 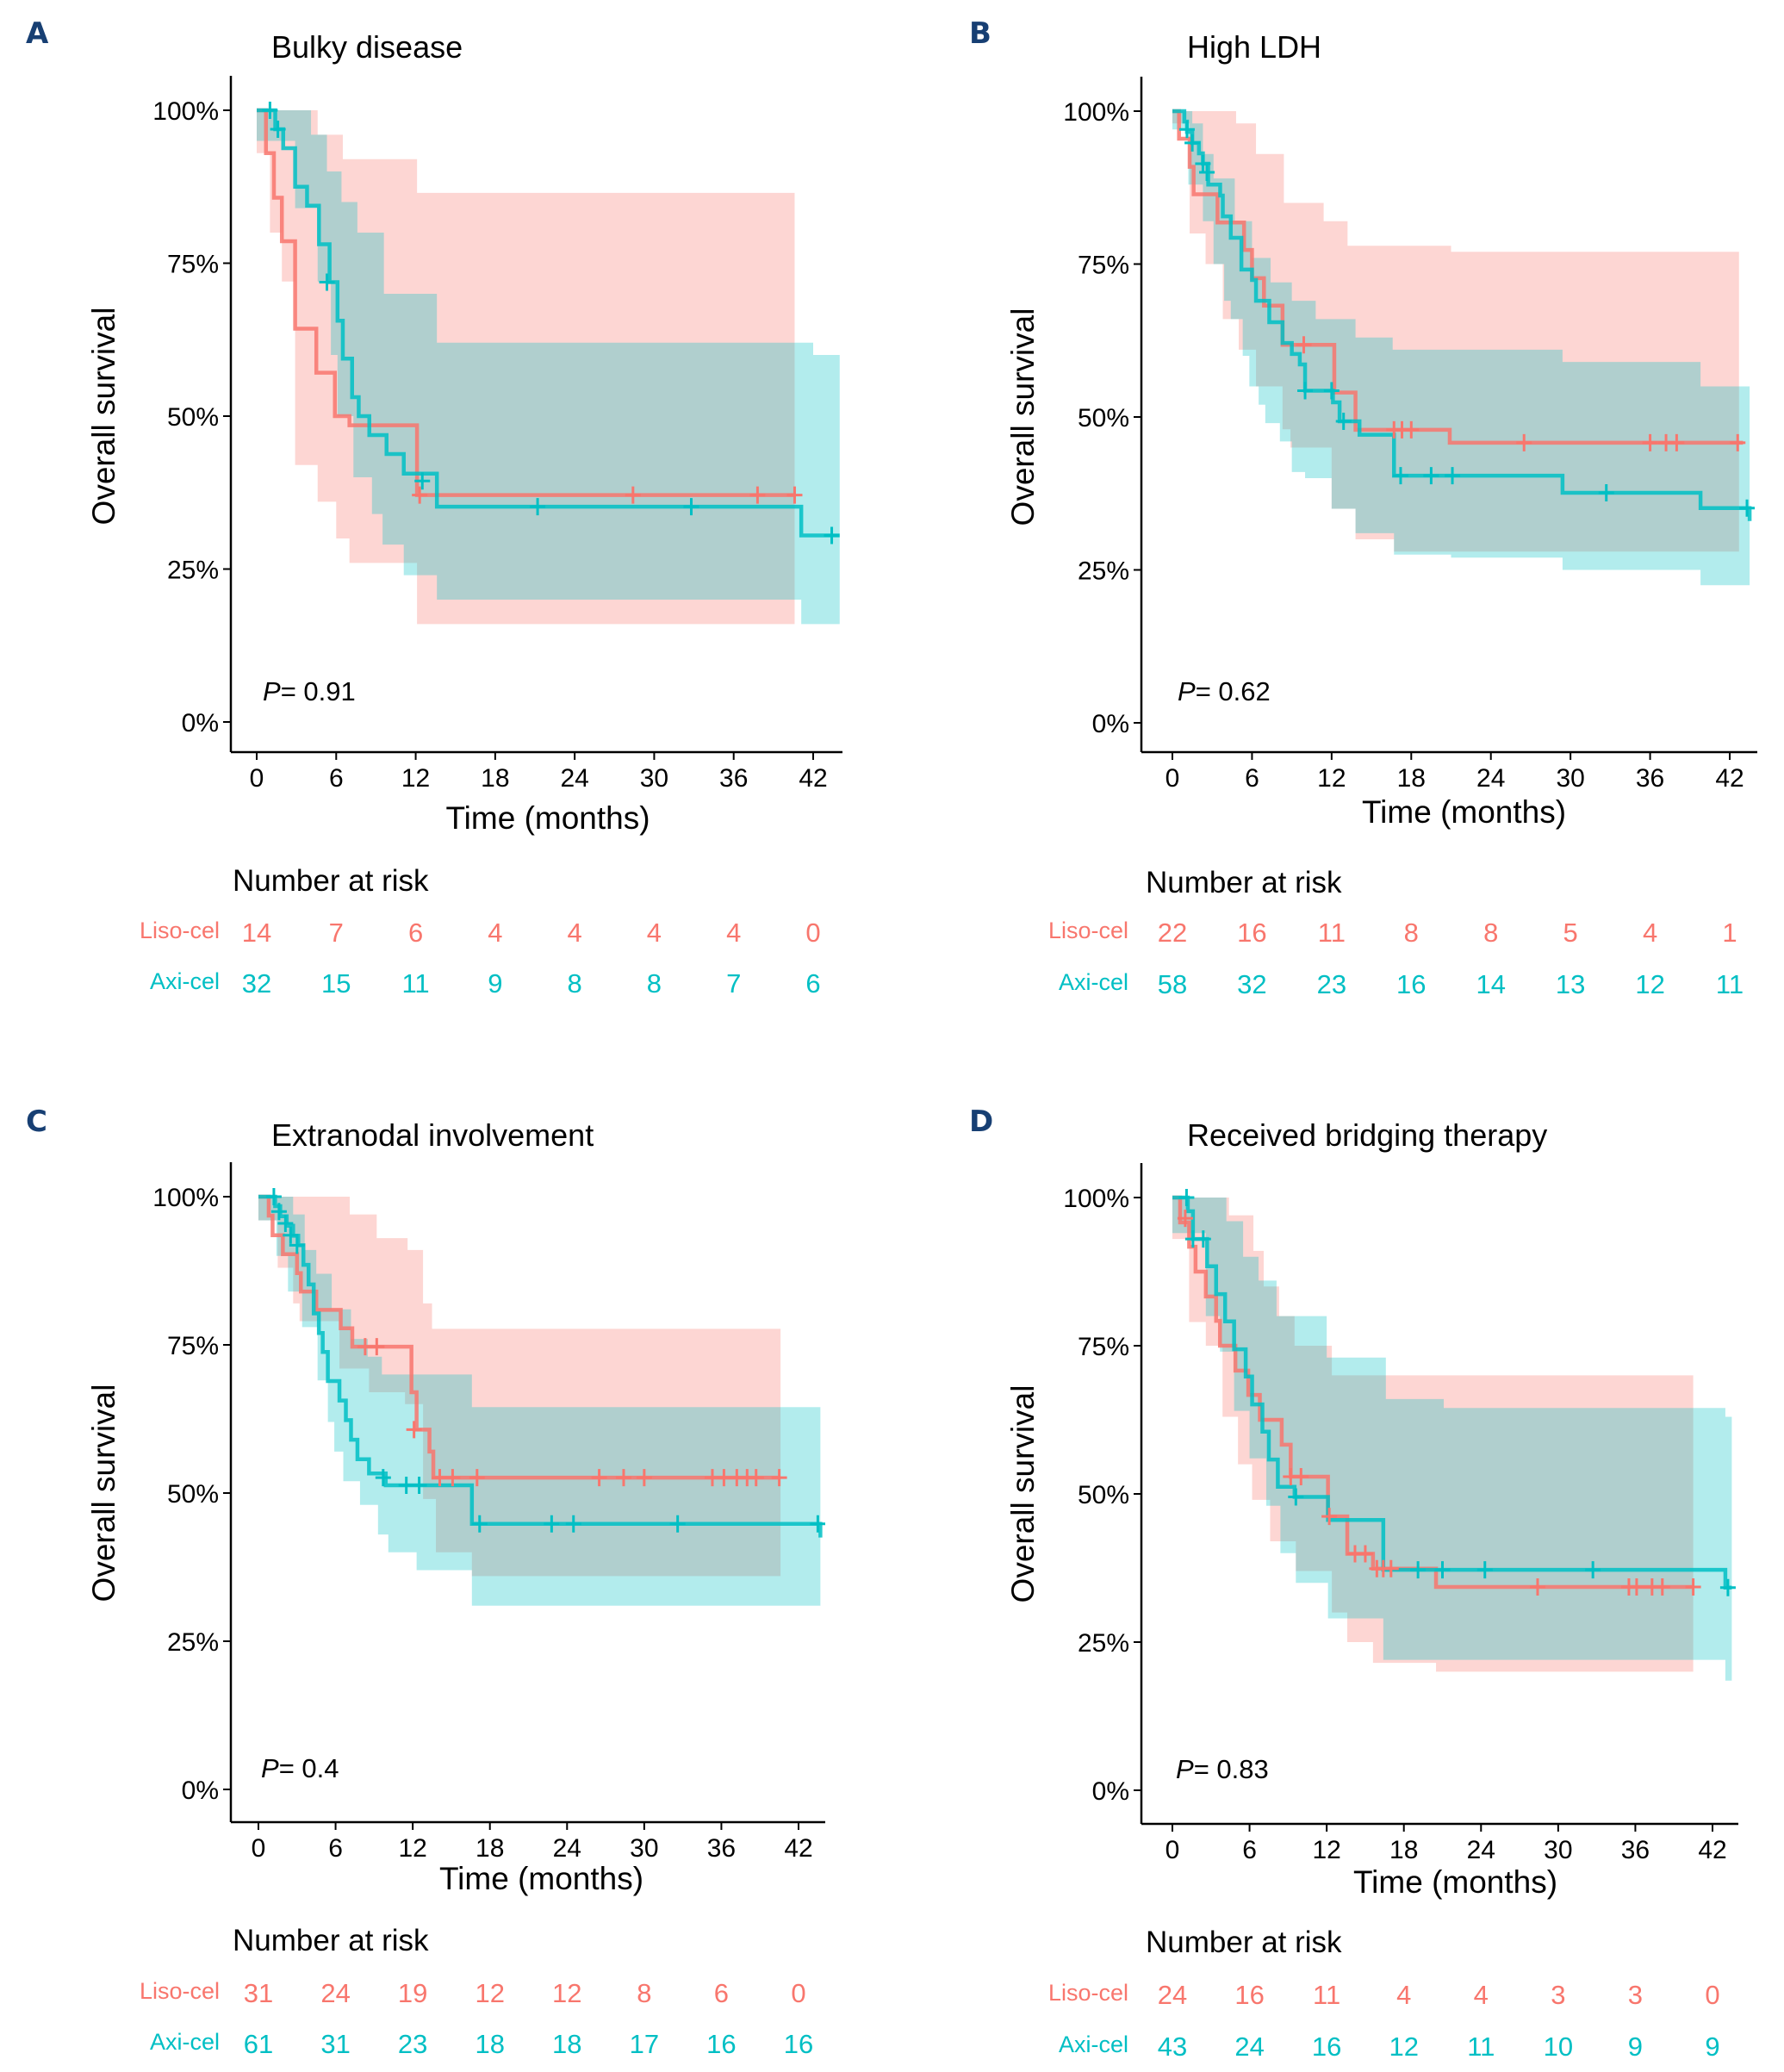 What do you see at coordinates (185, 112) in the screenshot?
I see `y-tick-label: 100%` at bounding box center [185, 112].